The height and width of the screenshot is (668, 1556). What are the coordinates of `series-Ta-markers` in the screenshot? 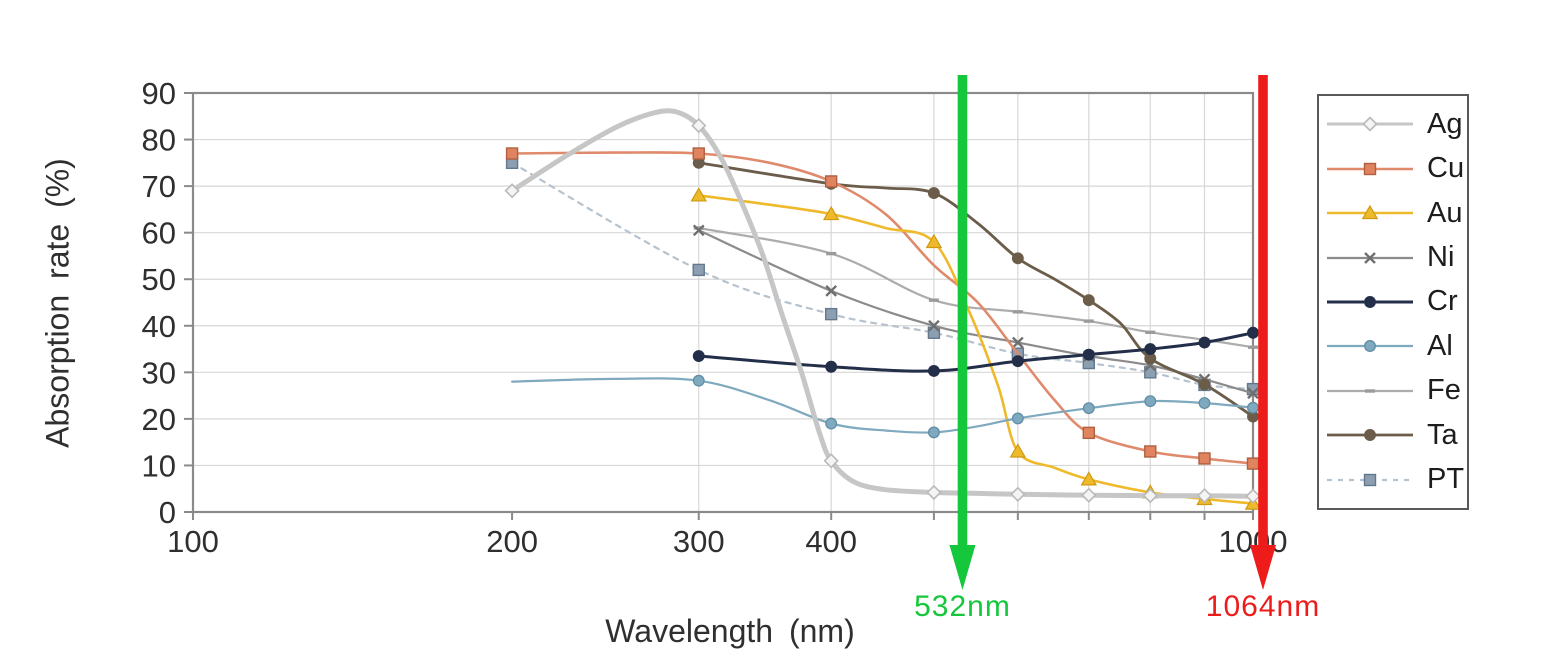 It's located at (975, 289).